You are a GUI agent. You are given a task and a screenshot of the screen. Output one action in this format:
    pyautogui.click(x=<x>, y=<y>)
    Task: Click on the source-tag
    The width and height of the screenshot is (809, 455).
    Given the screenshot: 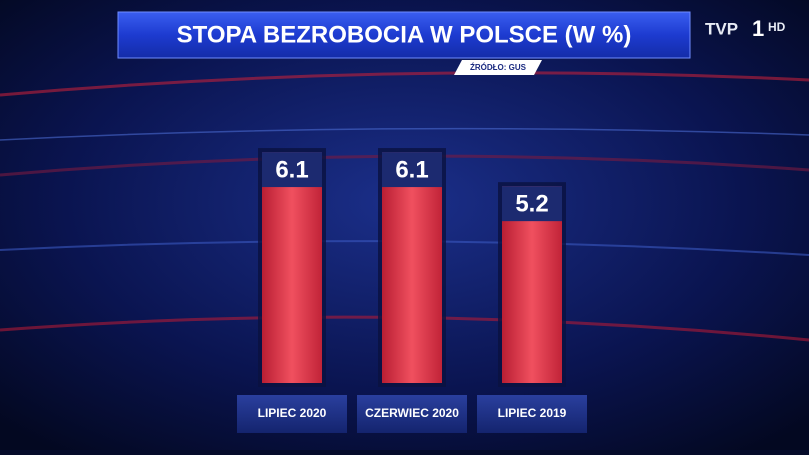 What is the action you would take?
    pyautogui.click(x=498, y=67)
    